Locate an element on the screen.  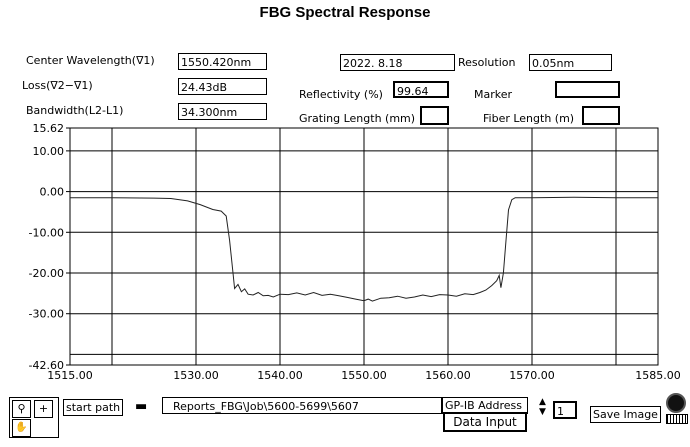
center-wavelength-field: 1550.420nm is located at coordinates (222, 61).